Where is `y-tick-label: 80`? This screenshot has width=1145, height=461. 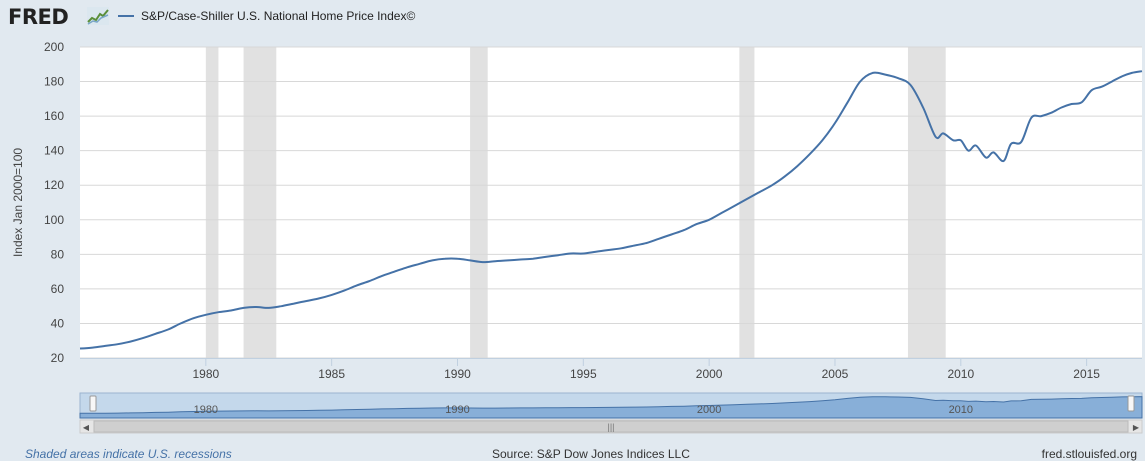 y-tick-label: 80 is located at coordinates (58, 254).